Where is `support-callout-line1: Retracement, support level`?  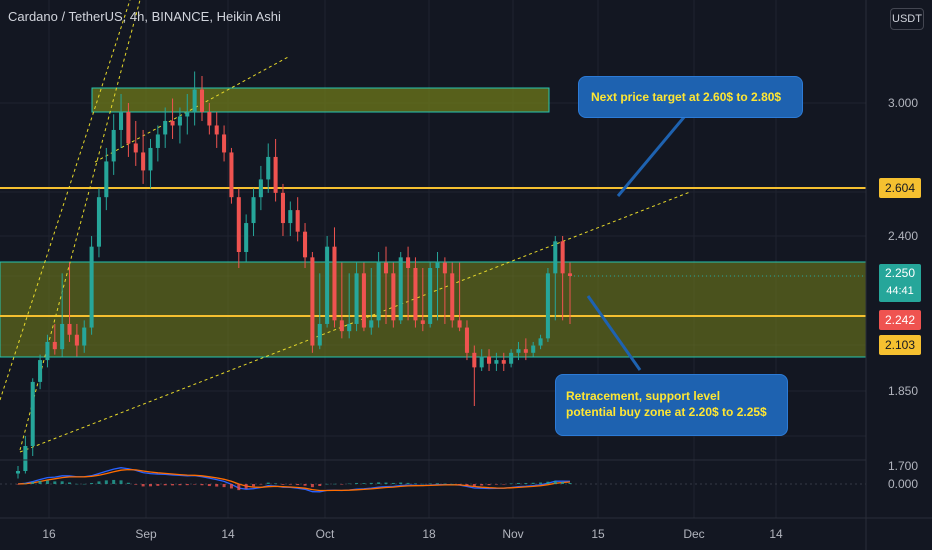
support-callout-line1: Retracement, support level is located at coordinates (643, 396).